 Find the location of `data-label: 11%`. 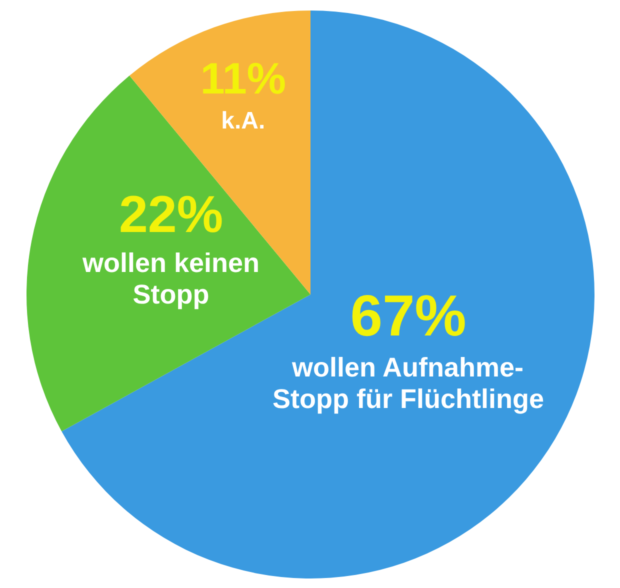

data-label: 11% is located at coordinates (243, 79).